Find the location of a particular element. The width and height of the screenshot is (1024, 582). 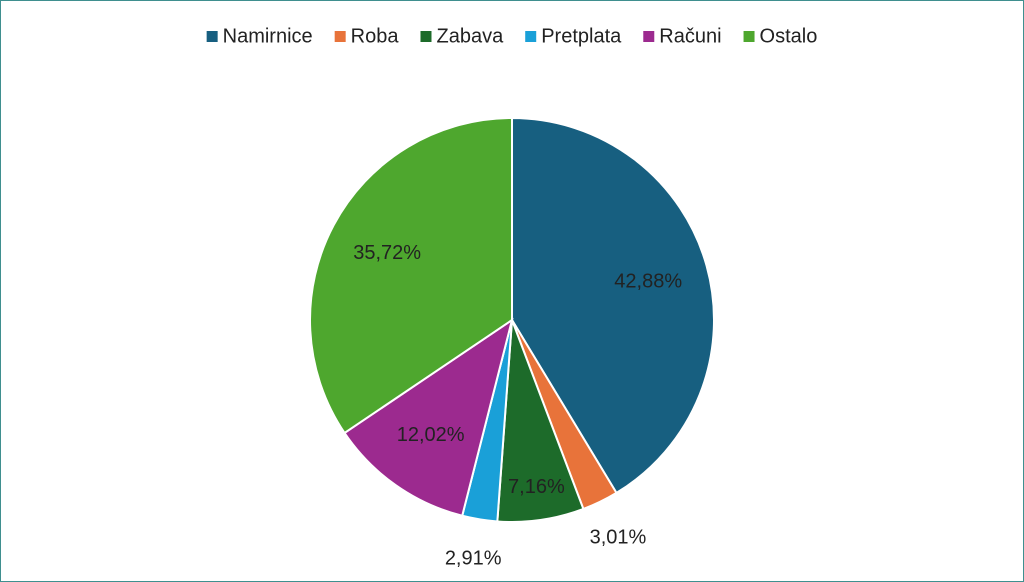

data-label: 7,16% is located at coordinates (536, 487).